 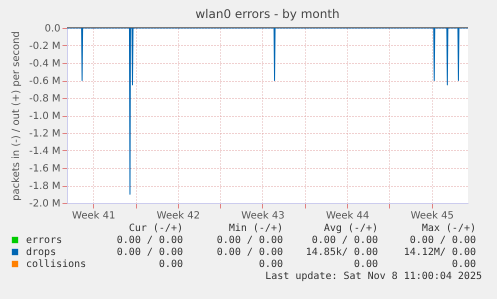 What do you see at coordinates (44, 116) in the screenshot?
I see `y-tick-label: -1.0 M` at bounding box center [44, 116].